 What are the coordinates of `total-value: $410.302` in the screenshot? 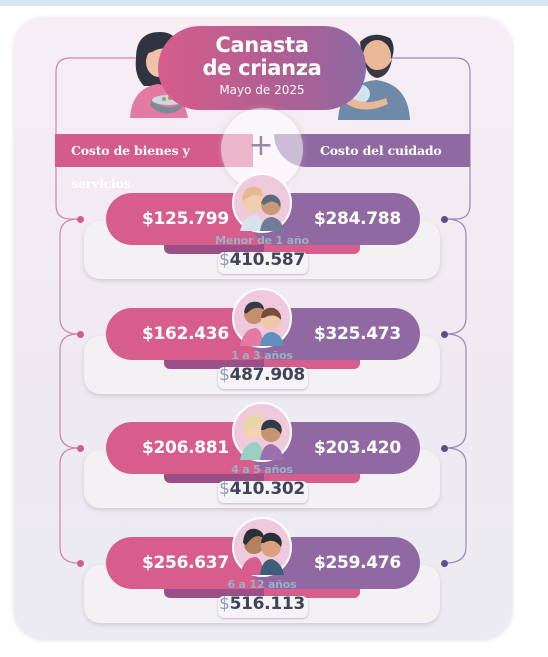 It's located at (262, 489).